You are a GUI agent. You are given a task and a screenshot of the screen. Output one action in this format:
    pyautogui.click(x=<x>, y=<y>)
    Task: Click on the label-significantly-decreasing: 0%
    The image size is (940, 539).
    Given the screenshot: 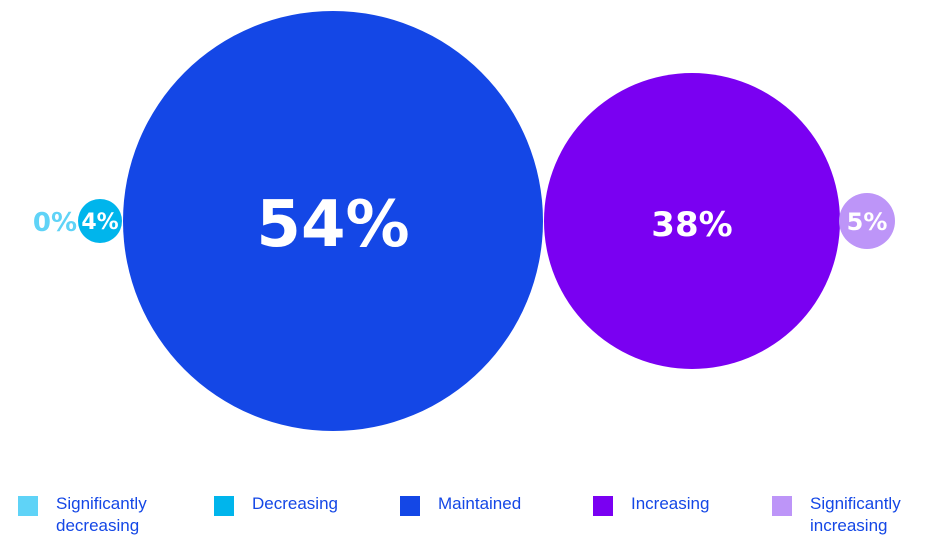 What is the action you would take?
    pyautogui.click(x=55, y=223)
    